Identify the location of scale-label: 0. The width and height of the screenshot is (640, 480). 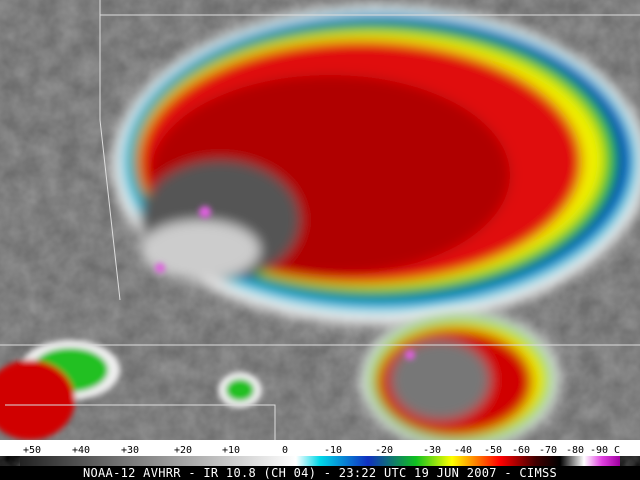
(285, 450).